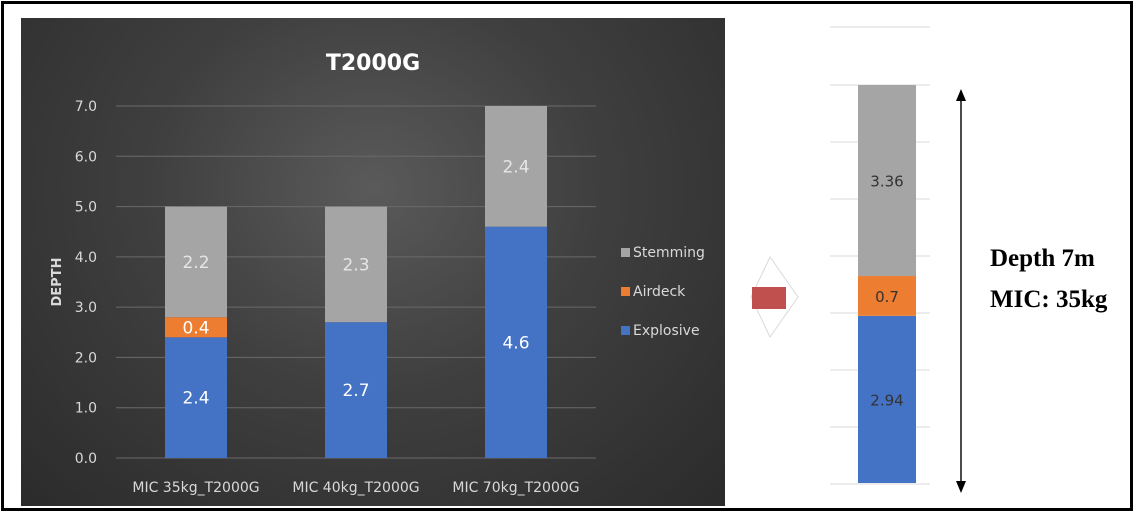 Image resolution: width=1134 pixels, height=511 pixels. I want to click on y-tick-label: 0.0, so click(86, 459).